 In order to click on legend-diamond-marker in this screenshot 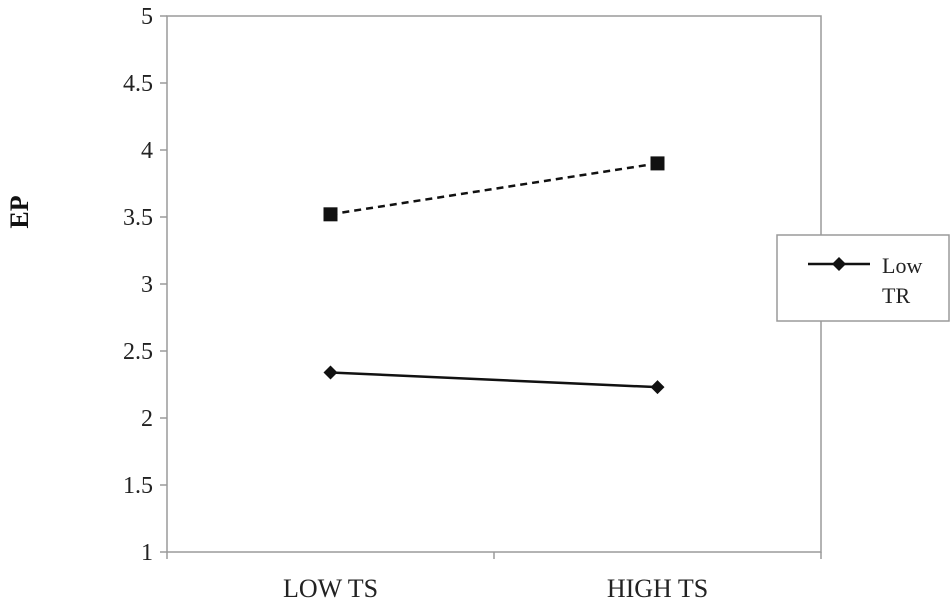, I will do `click(839, 264)`.